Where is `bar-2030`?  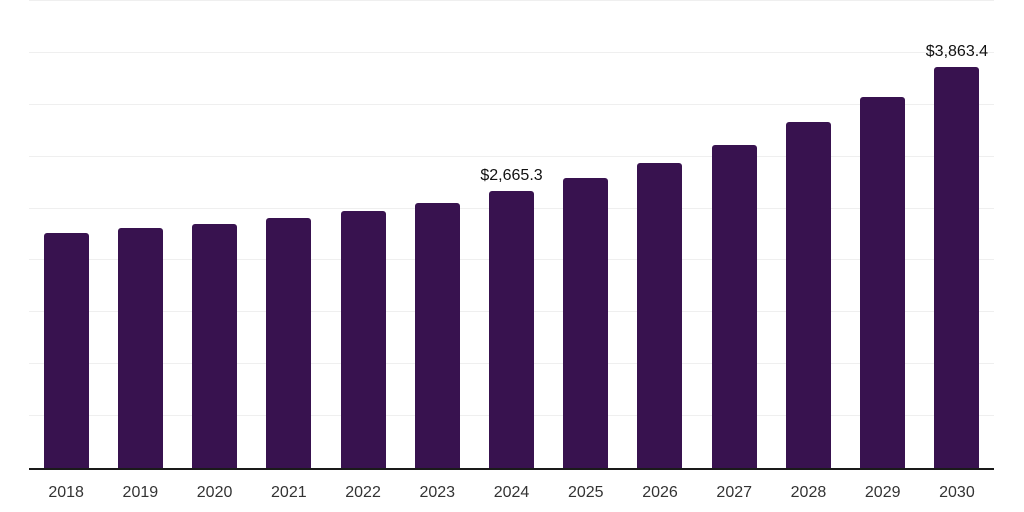
bar-2030 is located at coordinates (957, 267).